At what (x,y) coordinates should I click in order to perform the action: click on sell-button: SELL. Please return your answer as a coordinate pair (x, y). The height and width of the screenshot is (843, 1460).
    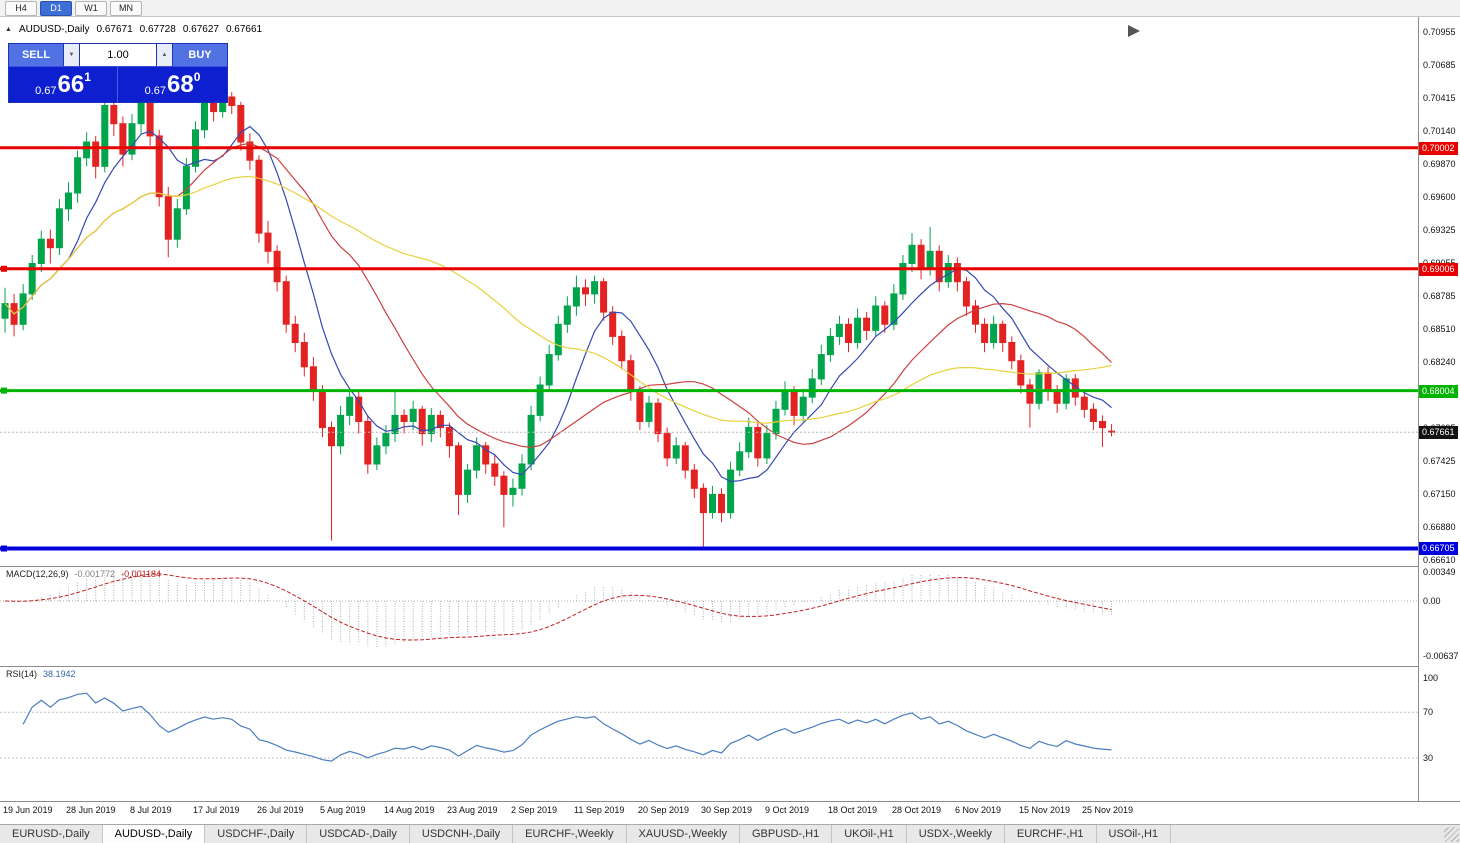
    Looking at the image, I should click on (36, 55).